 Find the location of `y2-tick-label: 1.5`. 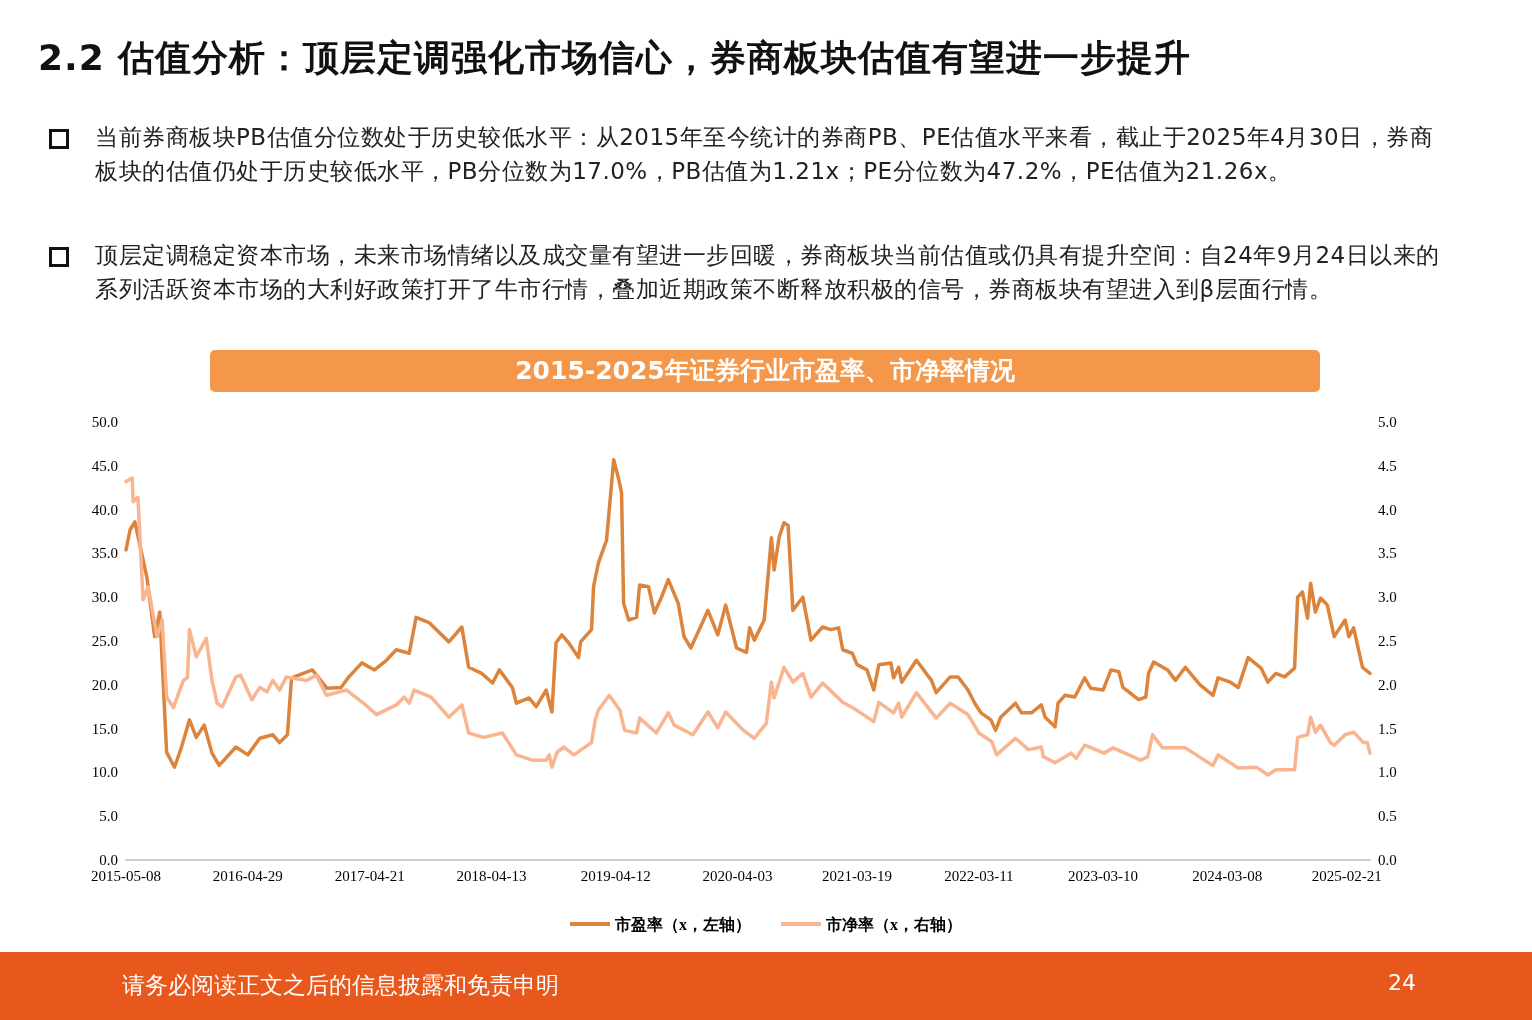

y2-tick-label: 1.5 is located at coordinates (1387, 728).